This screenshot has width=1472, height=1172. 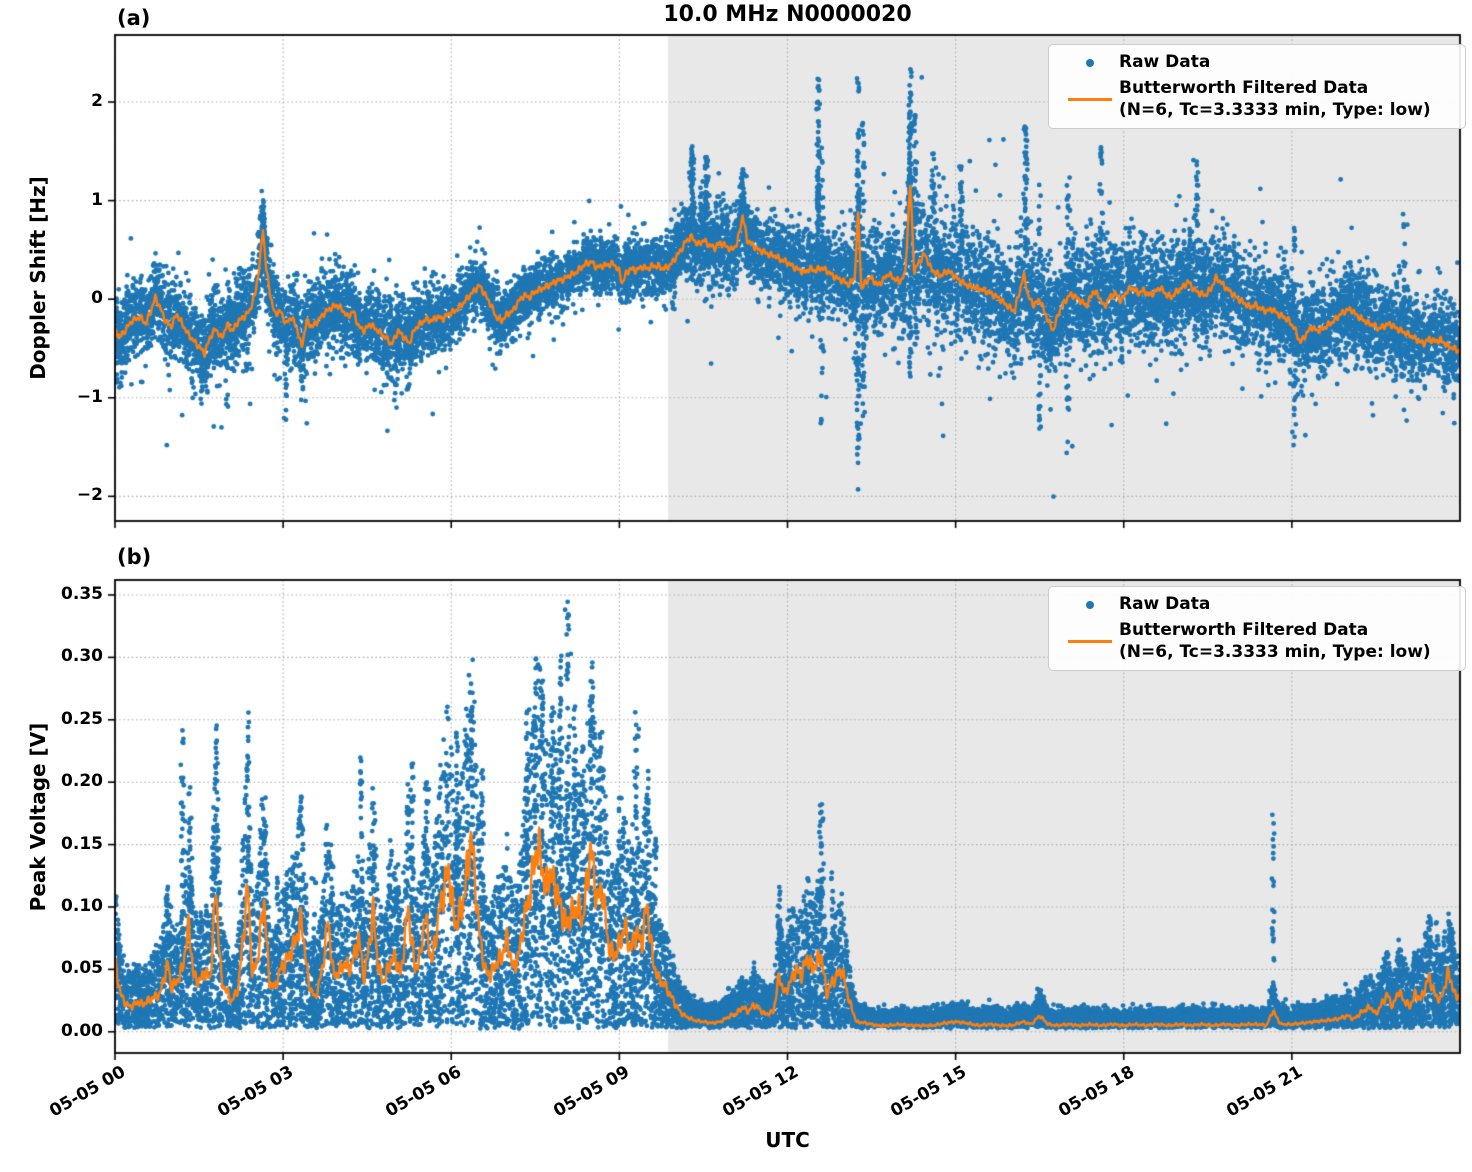 I want to click on y-tick-label: 0.10, so click(x=82, y=905).